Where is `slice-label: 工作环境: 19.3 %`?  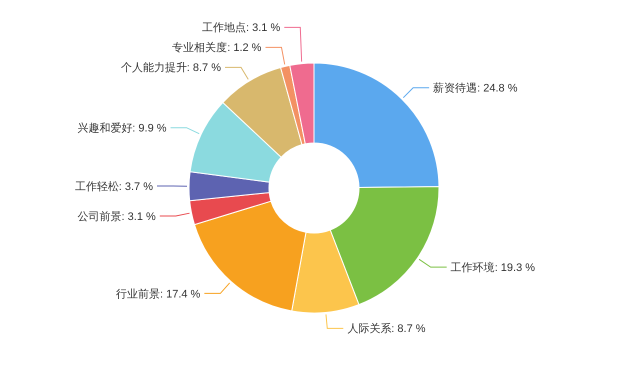 slice-label: 工作环境: 19.3 % is located at coordinates (493, 267).